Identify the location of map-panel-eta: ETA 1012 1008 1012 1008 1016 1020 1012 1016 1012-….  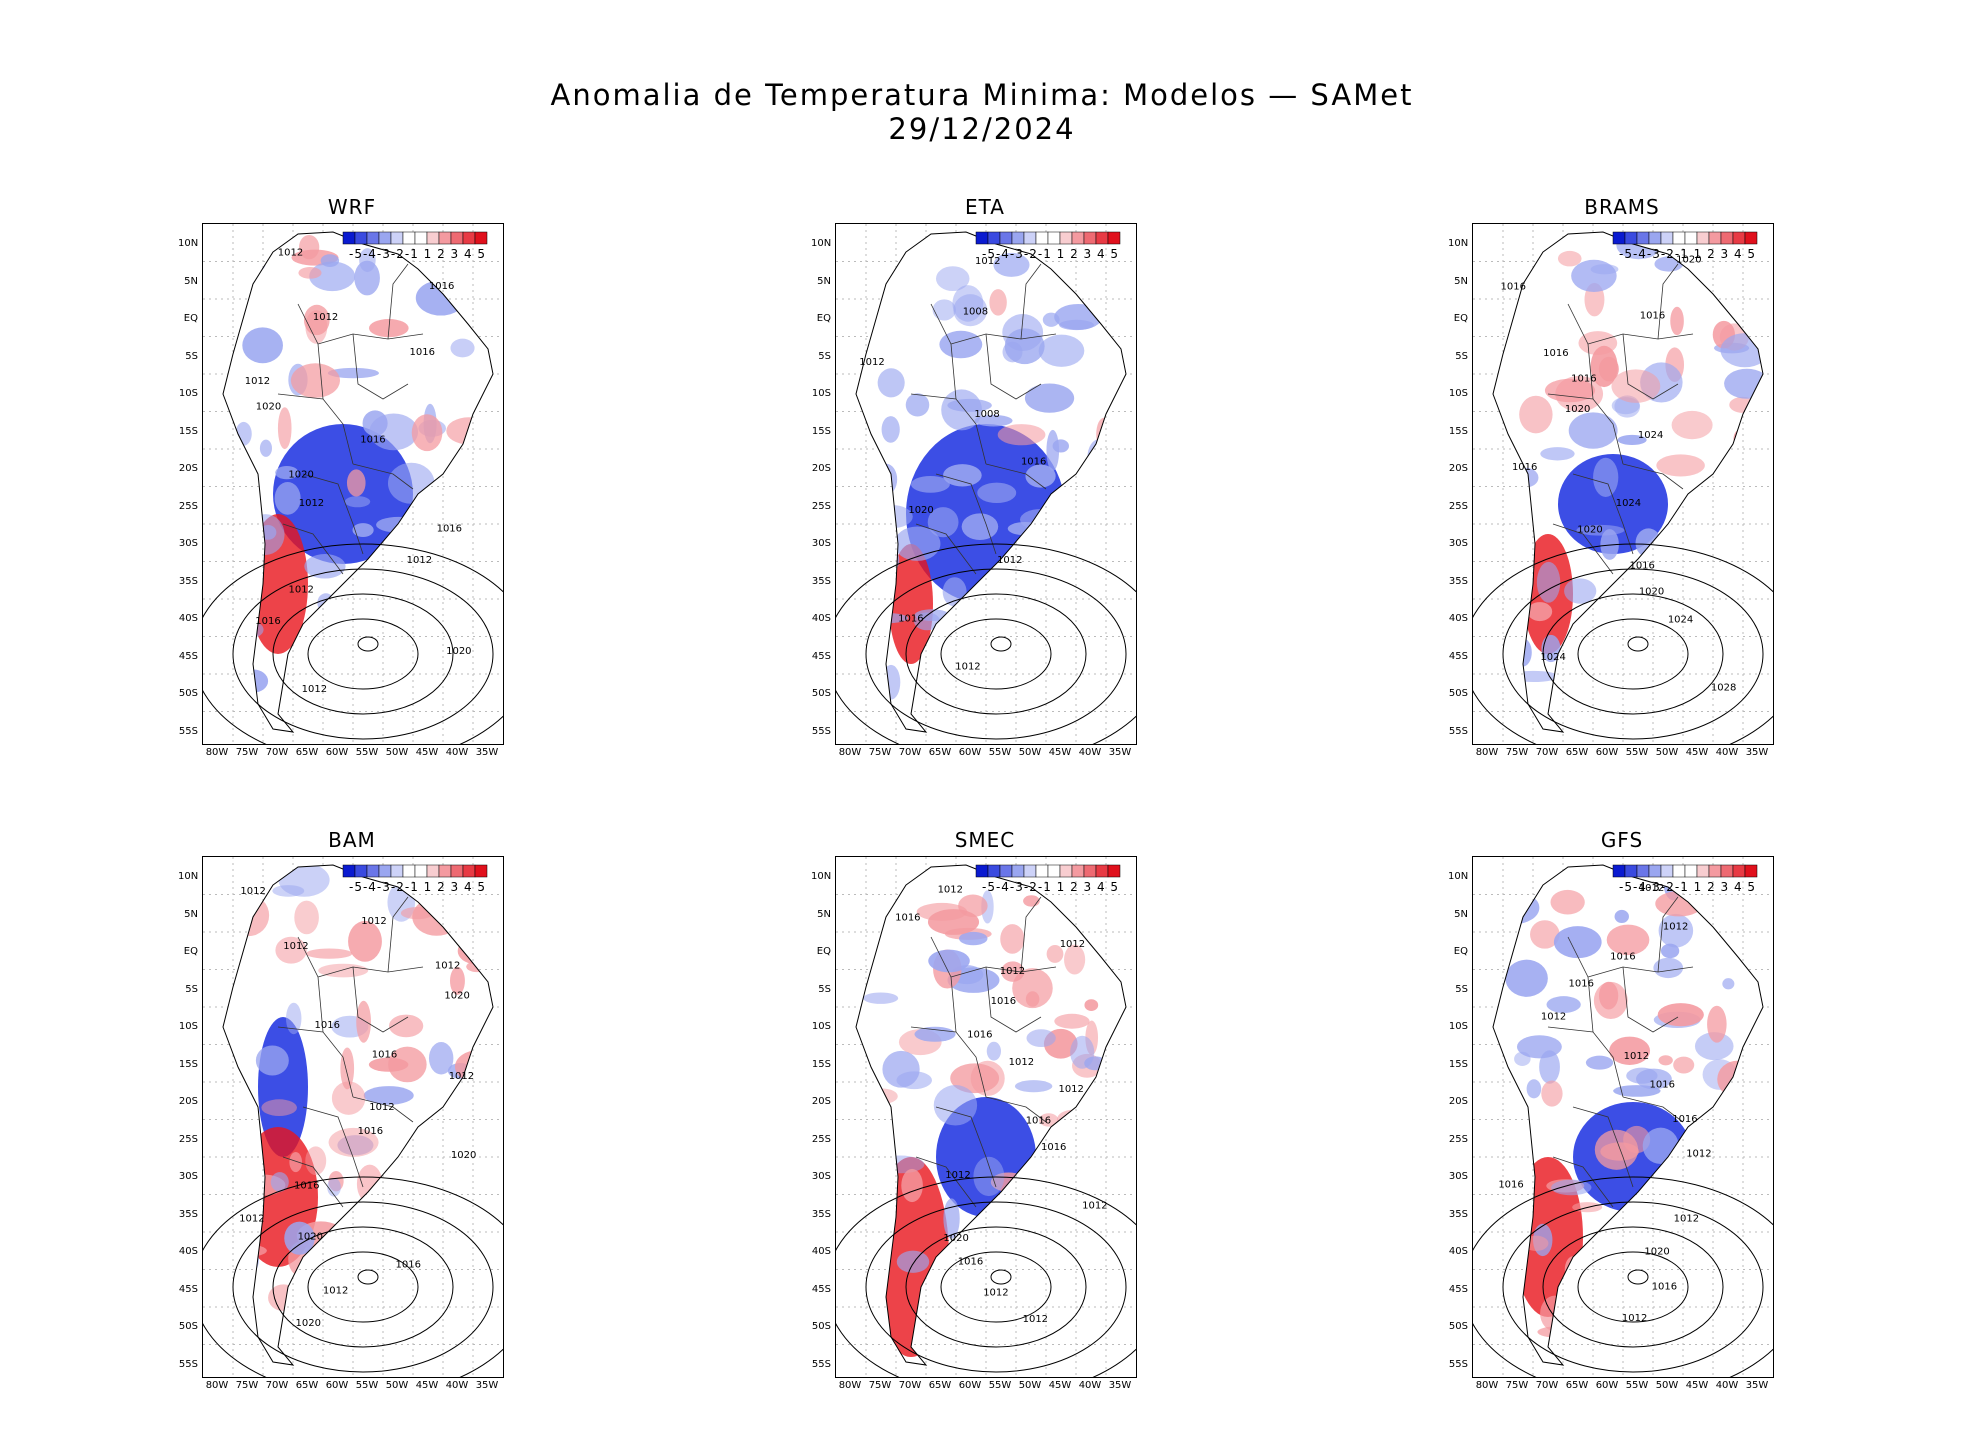
(983, 476).